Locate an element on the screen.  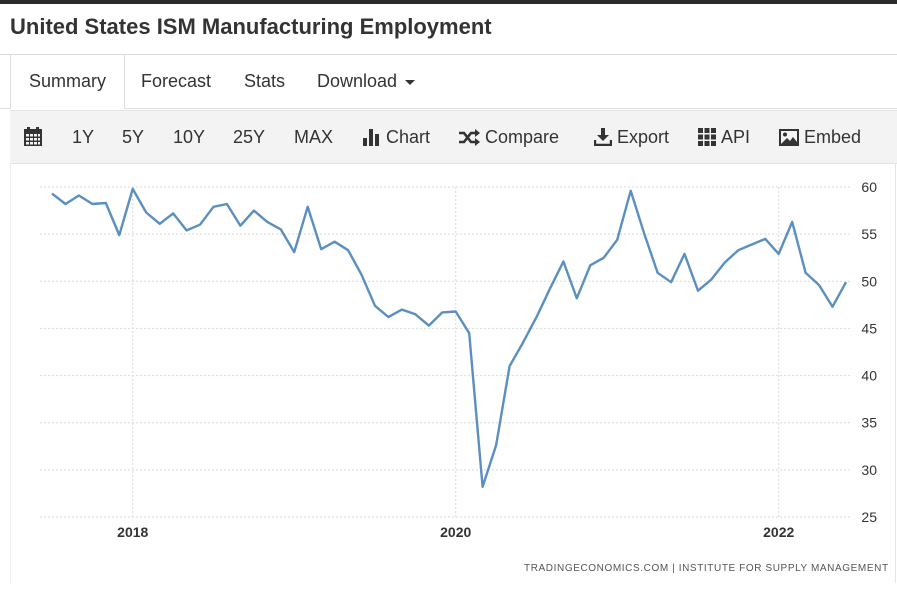
tab-forecast: Forecast is located at coordinates (176, 81).